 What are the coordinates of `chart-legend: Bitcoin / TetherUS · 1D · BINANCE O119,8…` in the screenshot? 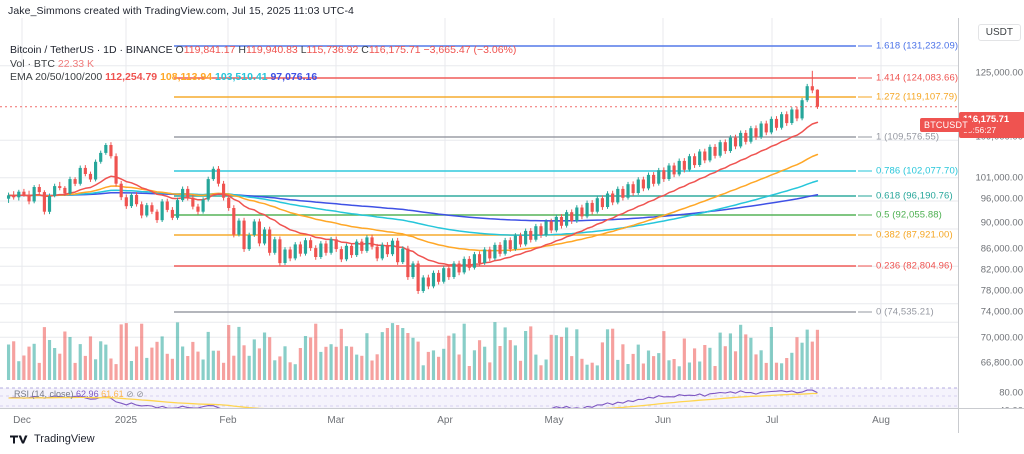 It's located at (263, 64).